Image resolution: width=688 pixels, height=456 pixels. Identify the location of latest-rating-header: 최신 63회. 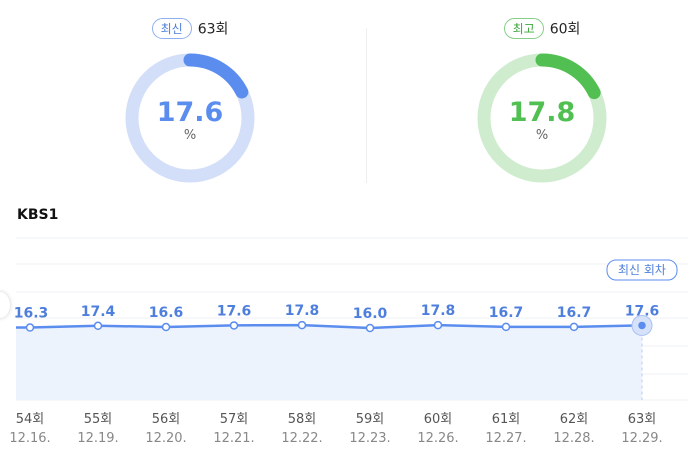
(190, 28).